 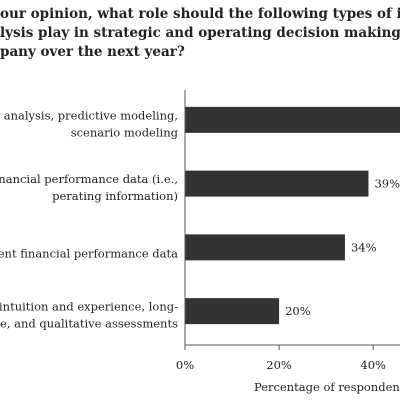 I want to click on category-label: scenario modeling, so click(x=125, y=132).